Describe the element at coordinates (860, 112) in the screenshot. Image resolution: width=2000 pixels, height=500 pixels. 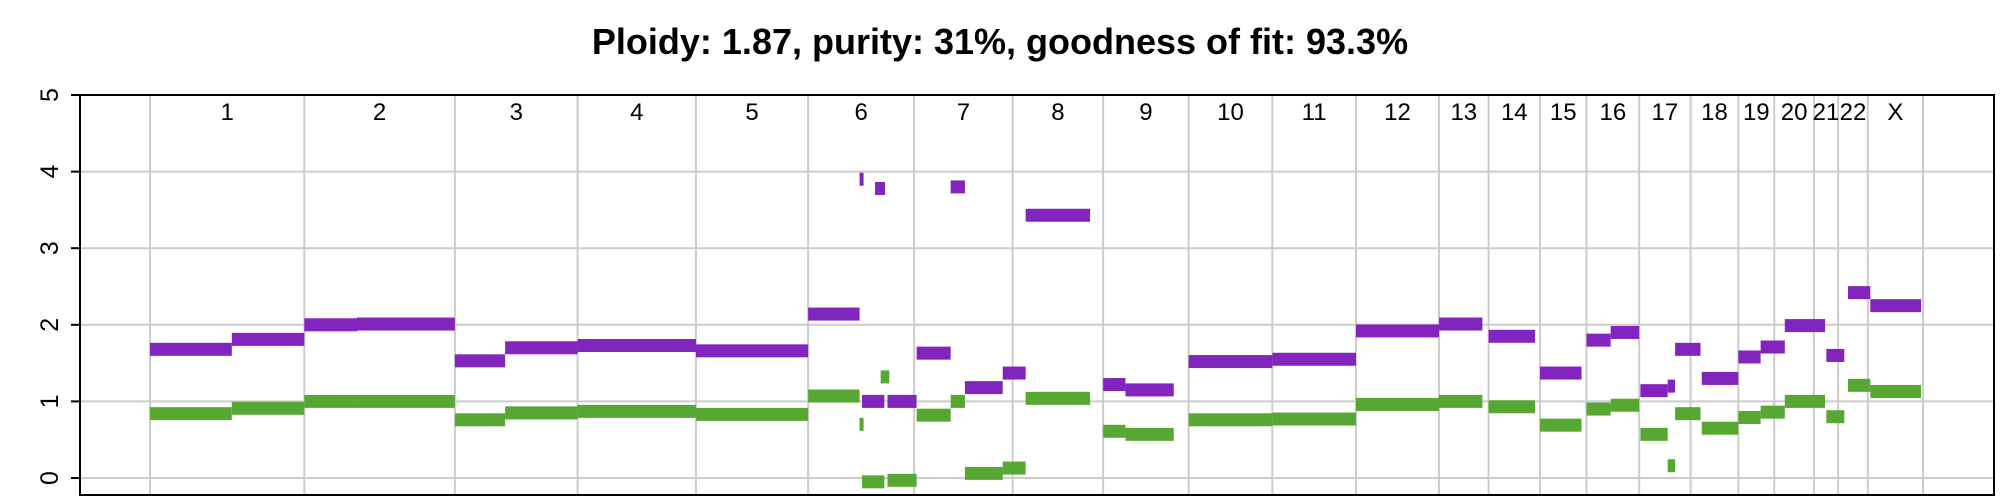
I see `chromosome-label: 6` at that location.